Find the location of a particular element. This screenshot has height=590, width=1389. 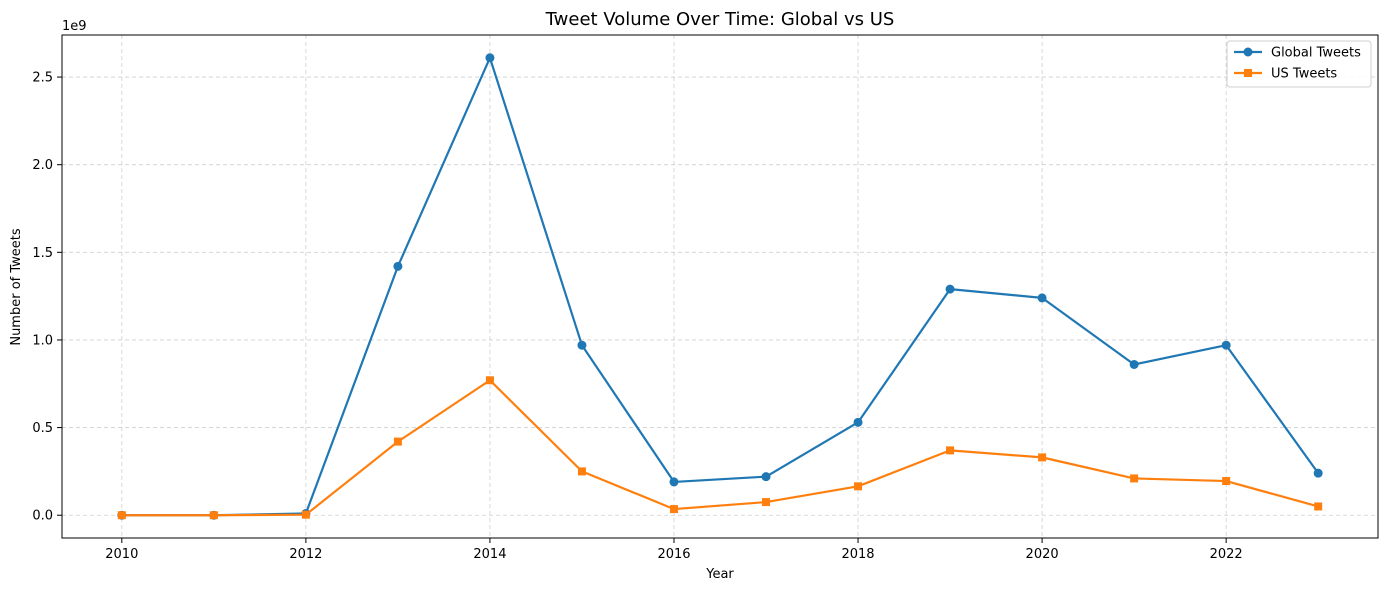

x-tick-label: 2022 is located at coordinates (1226, 554).